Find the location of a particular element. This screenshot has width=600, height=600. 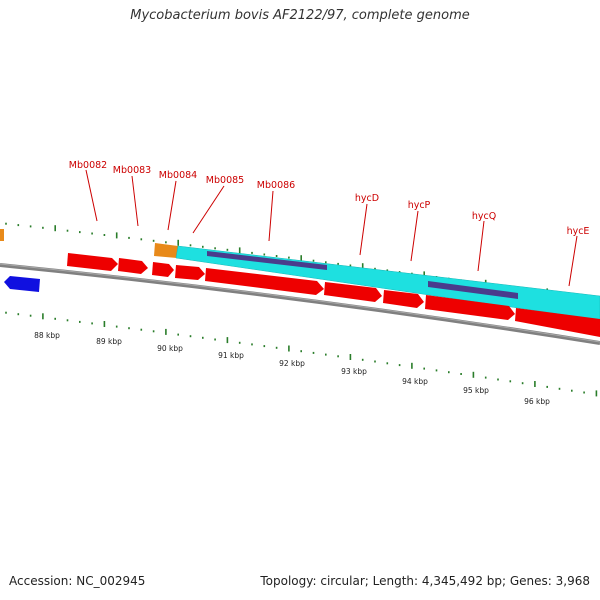

scale-label: 93 kbp is located at coordinates (354, 371).